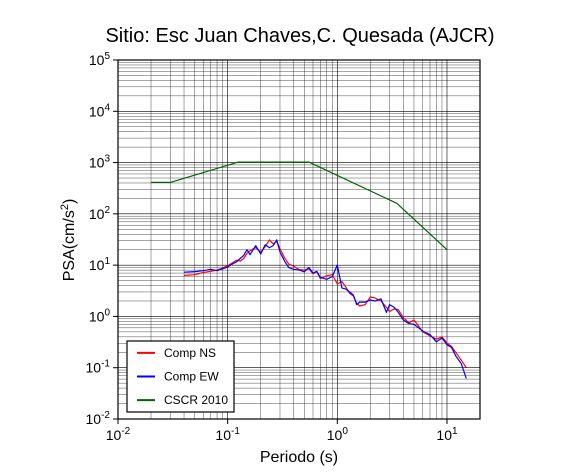  I want to click on y-tick-label: 10⁻¹, so click(98, 367).